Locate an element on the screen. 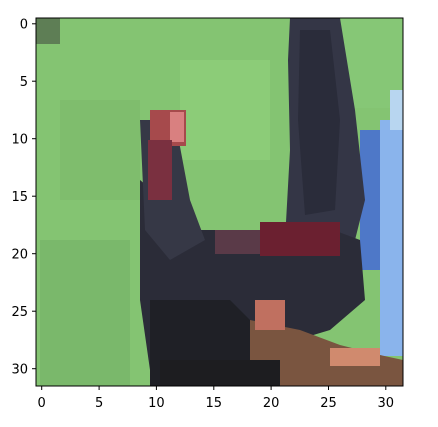  x-tick-label: 0 is located at coordinates (42, 403).